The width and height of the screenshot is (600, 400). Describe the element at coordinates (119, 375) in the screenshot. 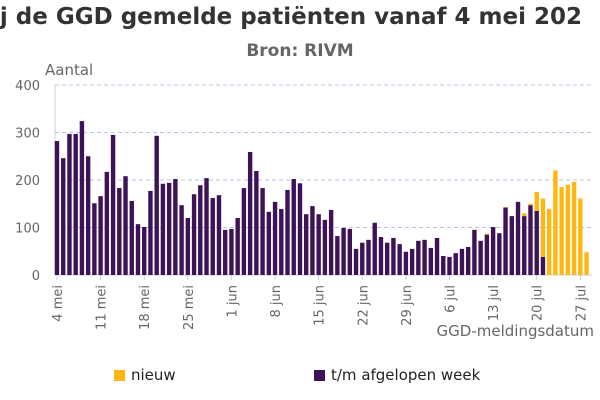

I see `legend-swatch-nieuw` at that location.